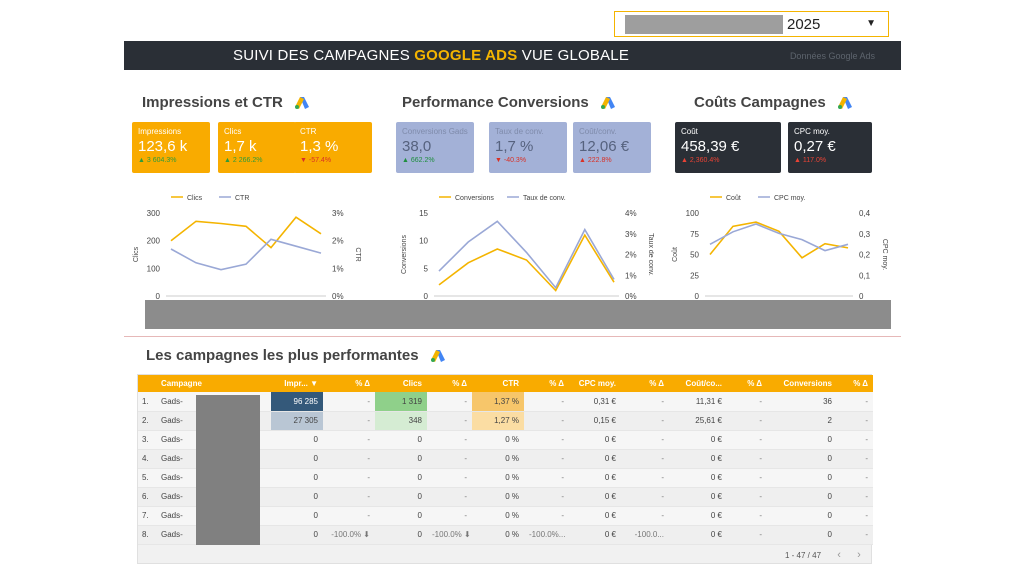  Describe the element at coordinates (437, 356) in the screenshot. I see `google-ads-logo-icon` at that location.